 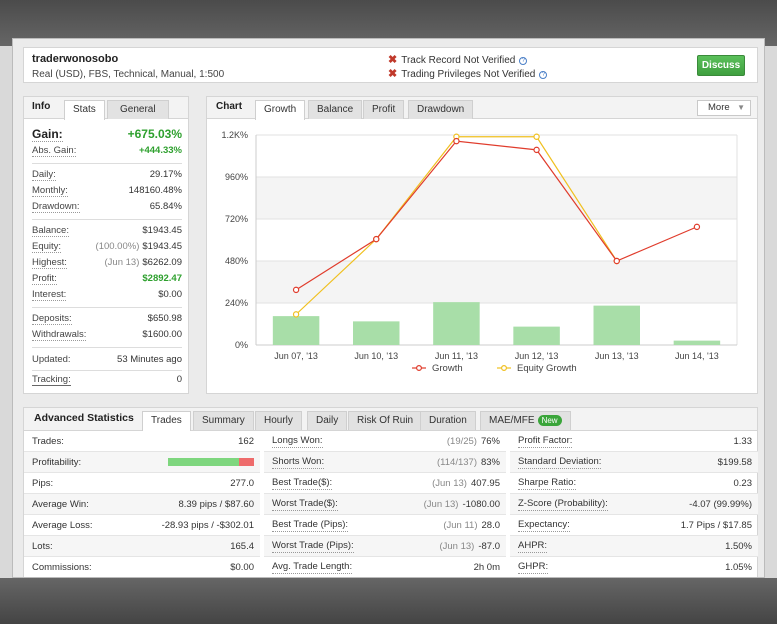 I want to click on monthly-label: Monthly:, so click(x=50, y=191).